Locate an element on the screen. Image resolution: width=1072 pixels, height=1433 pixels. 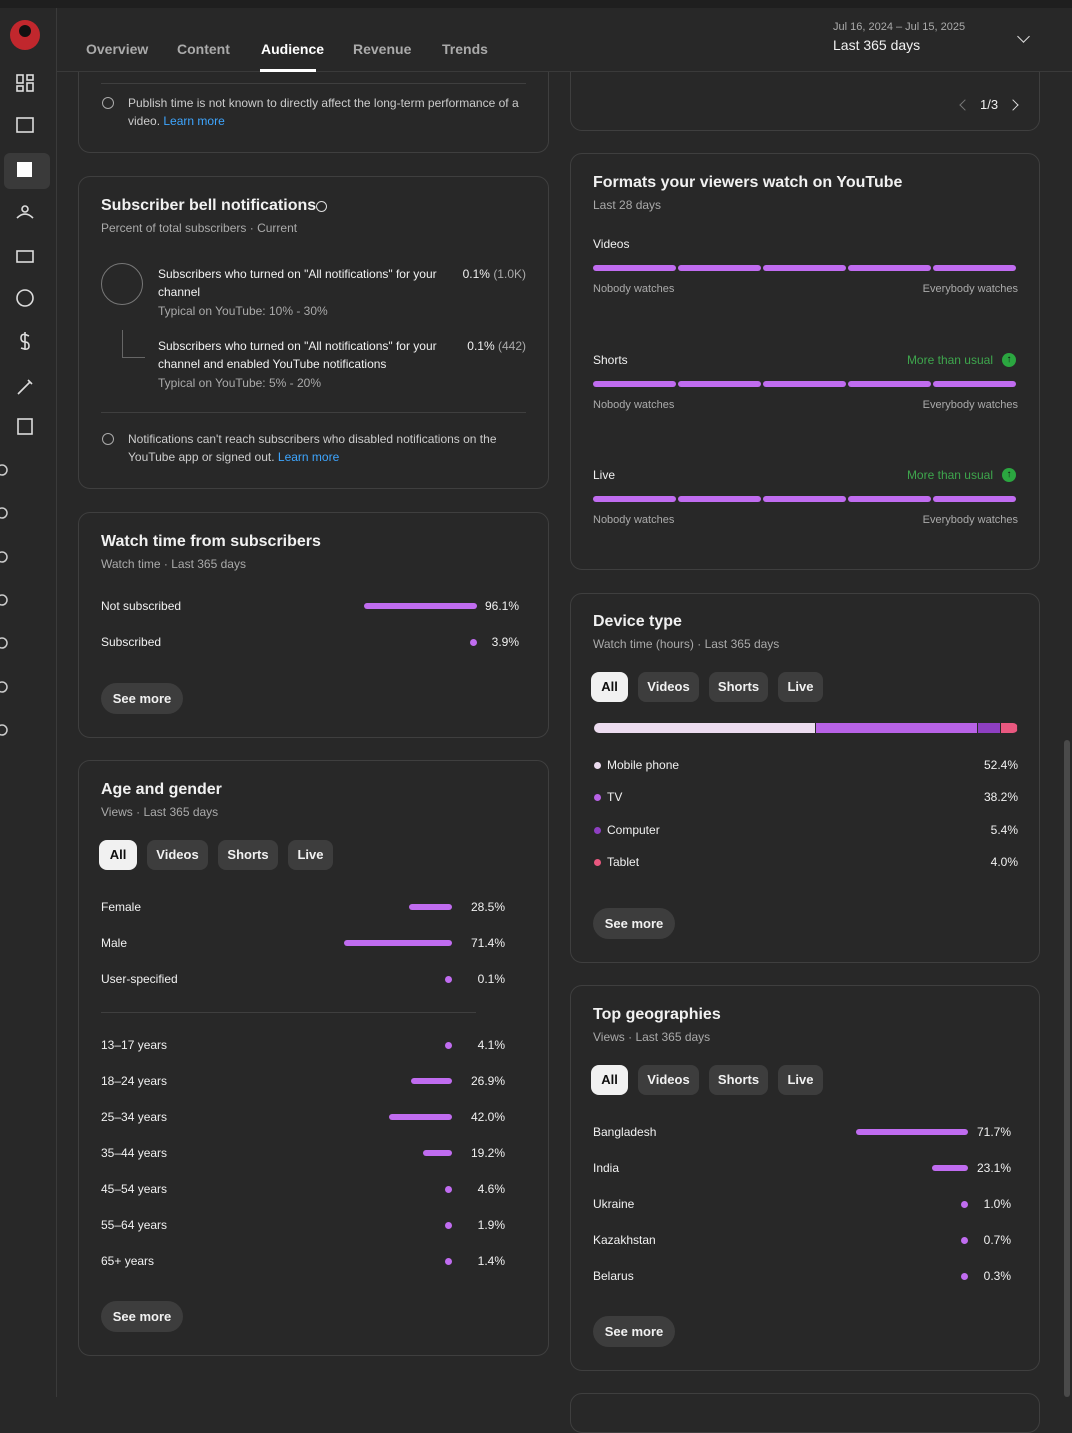
row-value: 4.1% is located at coordinates (491, 1045).